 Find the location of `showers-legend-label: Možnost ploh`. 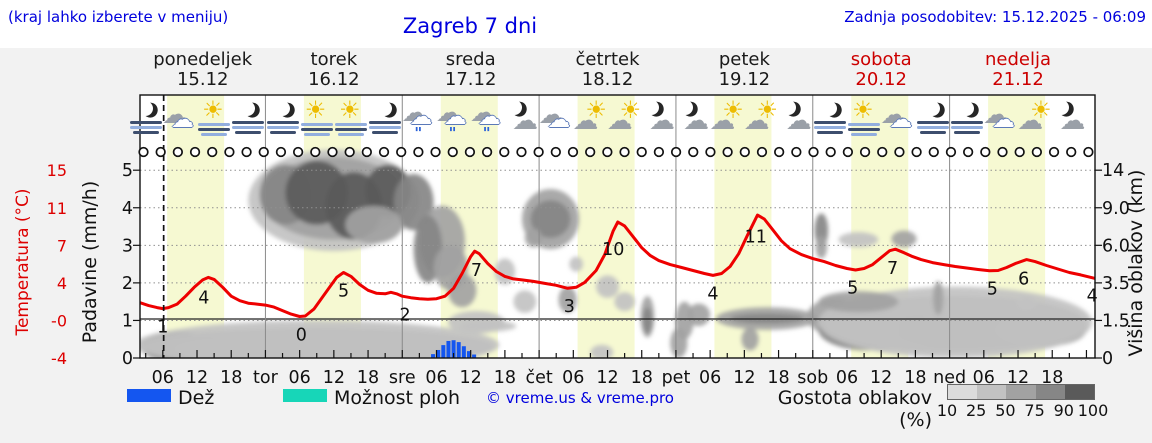

showers-legend-label: Možnost ploh is located at coordinates (397, 398).